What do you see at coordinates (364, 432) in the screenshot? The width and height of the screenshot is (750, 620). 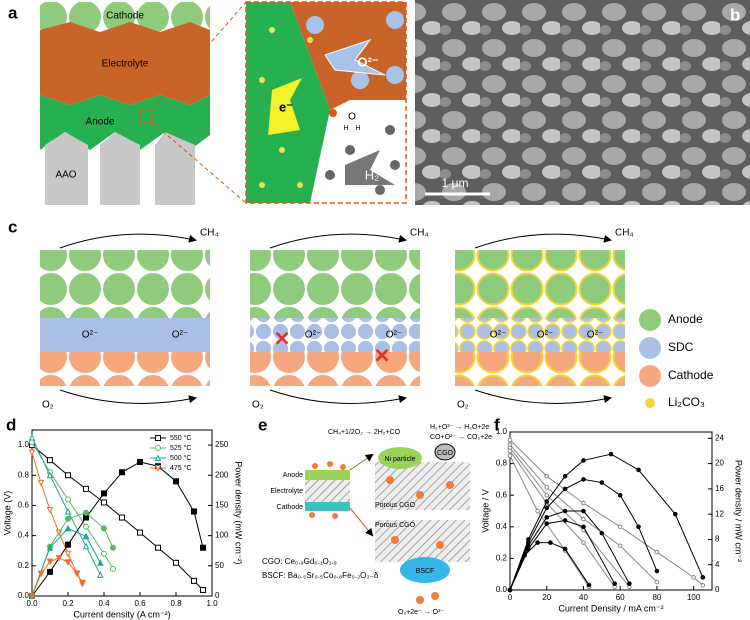 I see `reaction: CH₄+1/2O₂ → 2H₂+CO` at bounding box center [364, 432].